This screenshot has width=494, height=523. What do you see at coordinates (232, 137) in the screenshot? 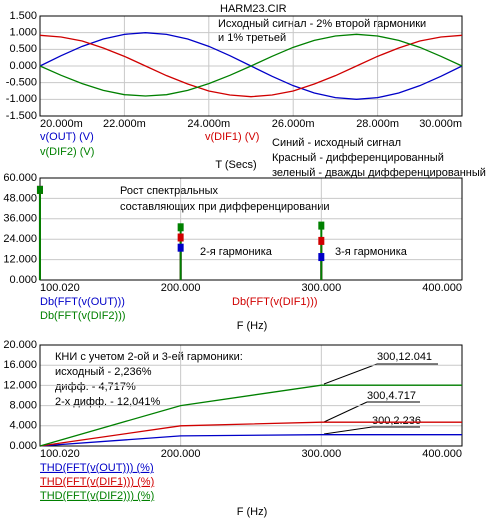
I see `legend-label: v(DIF1) (V)` at bounding box center [232, 137].